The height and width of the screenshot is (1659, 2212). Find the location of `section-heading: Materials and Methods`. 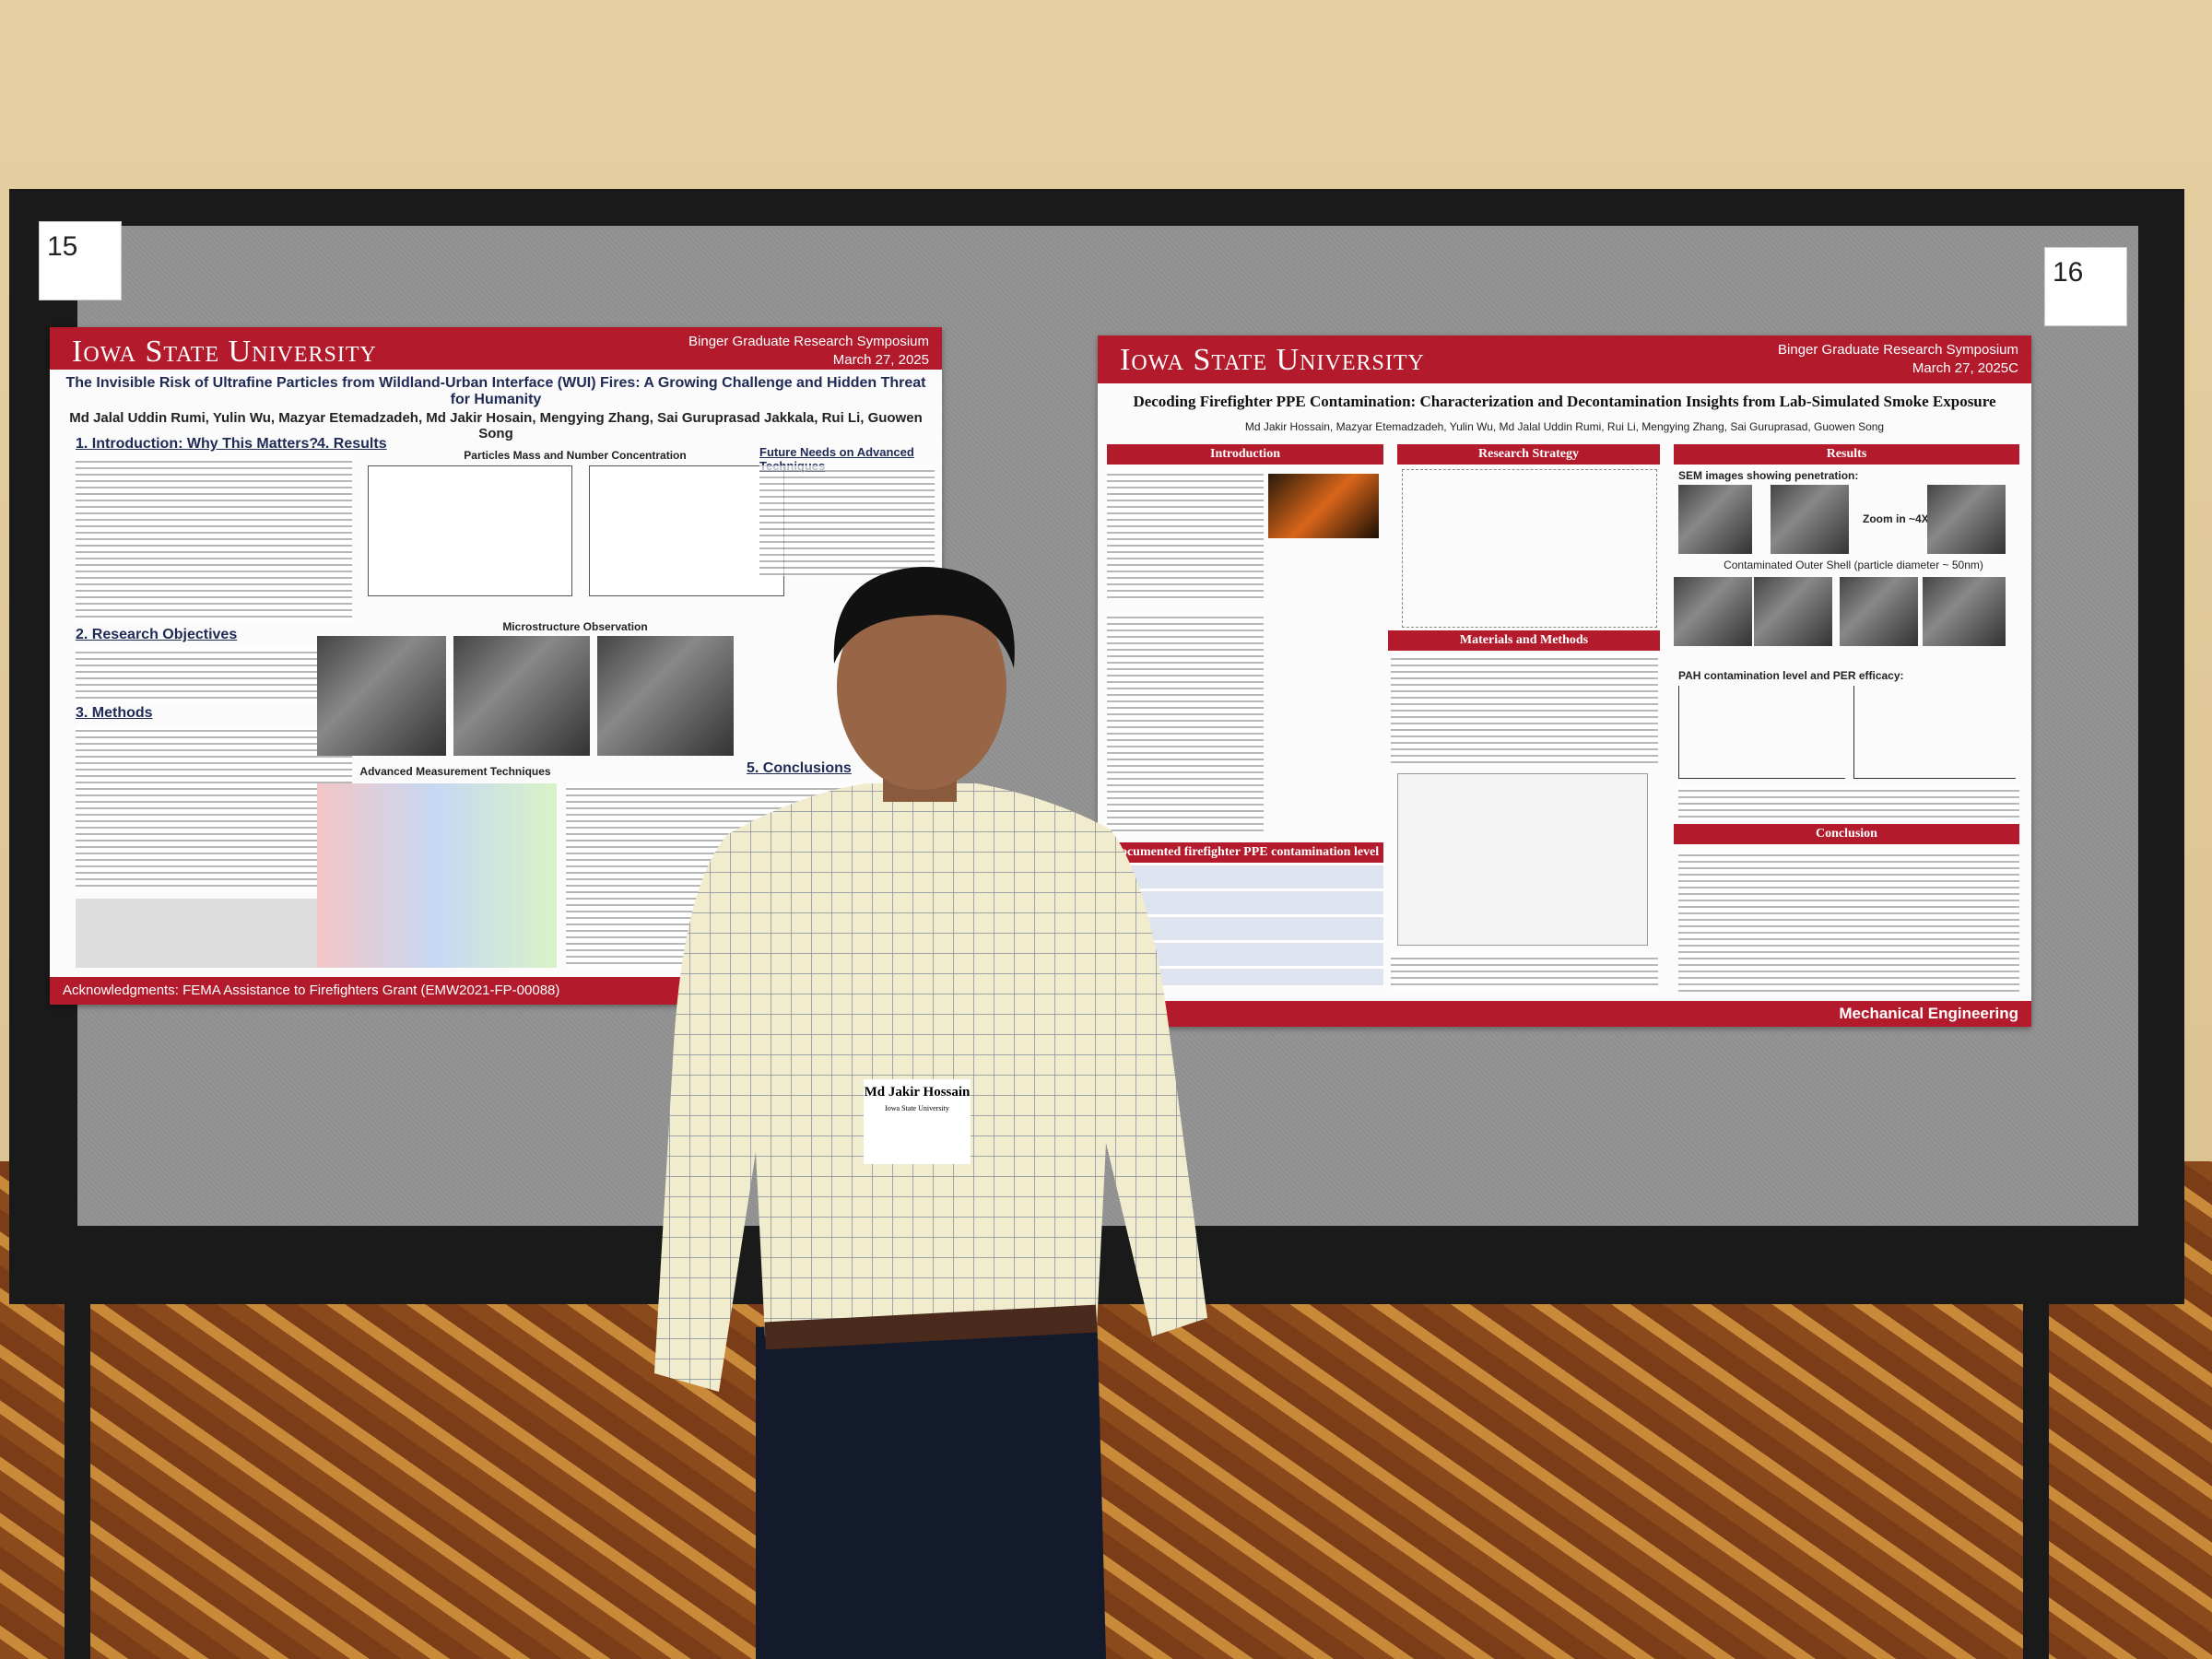

section-heading: Materials and Methods is located at coordinates (1524, 640).